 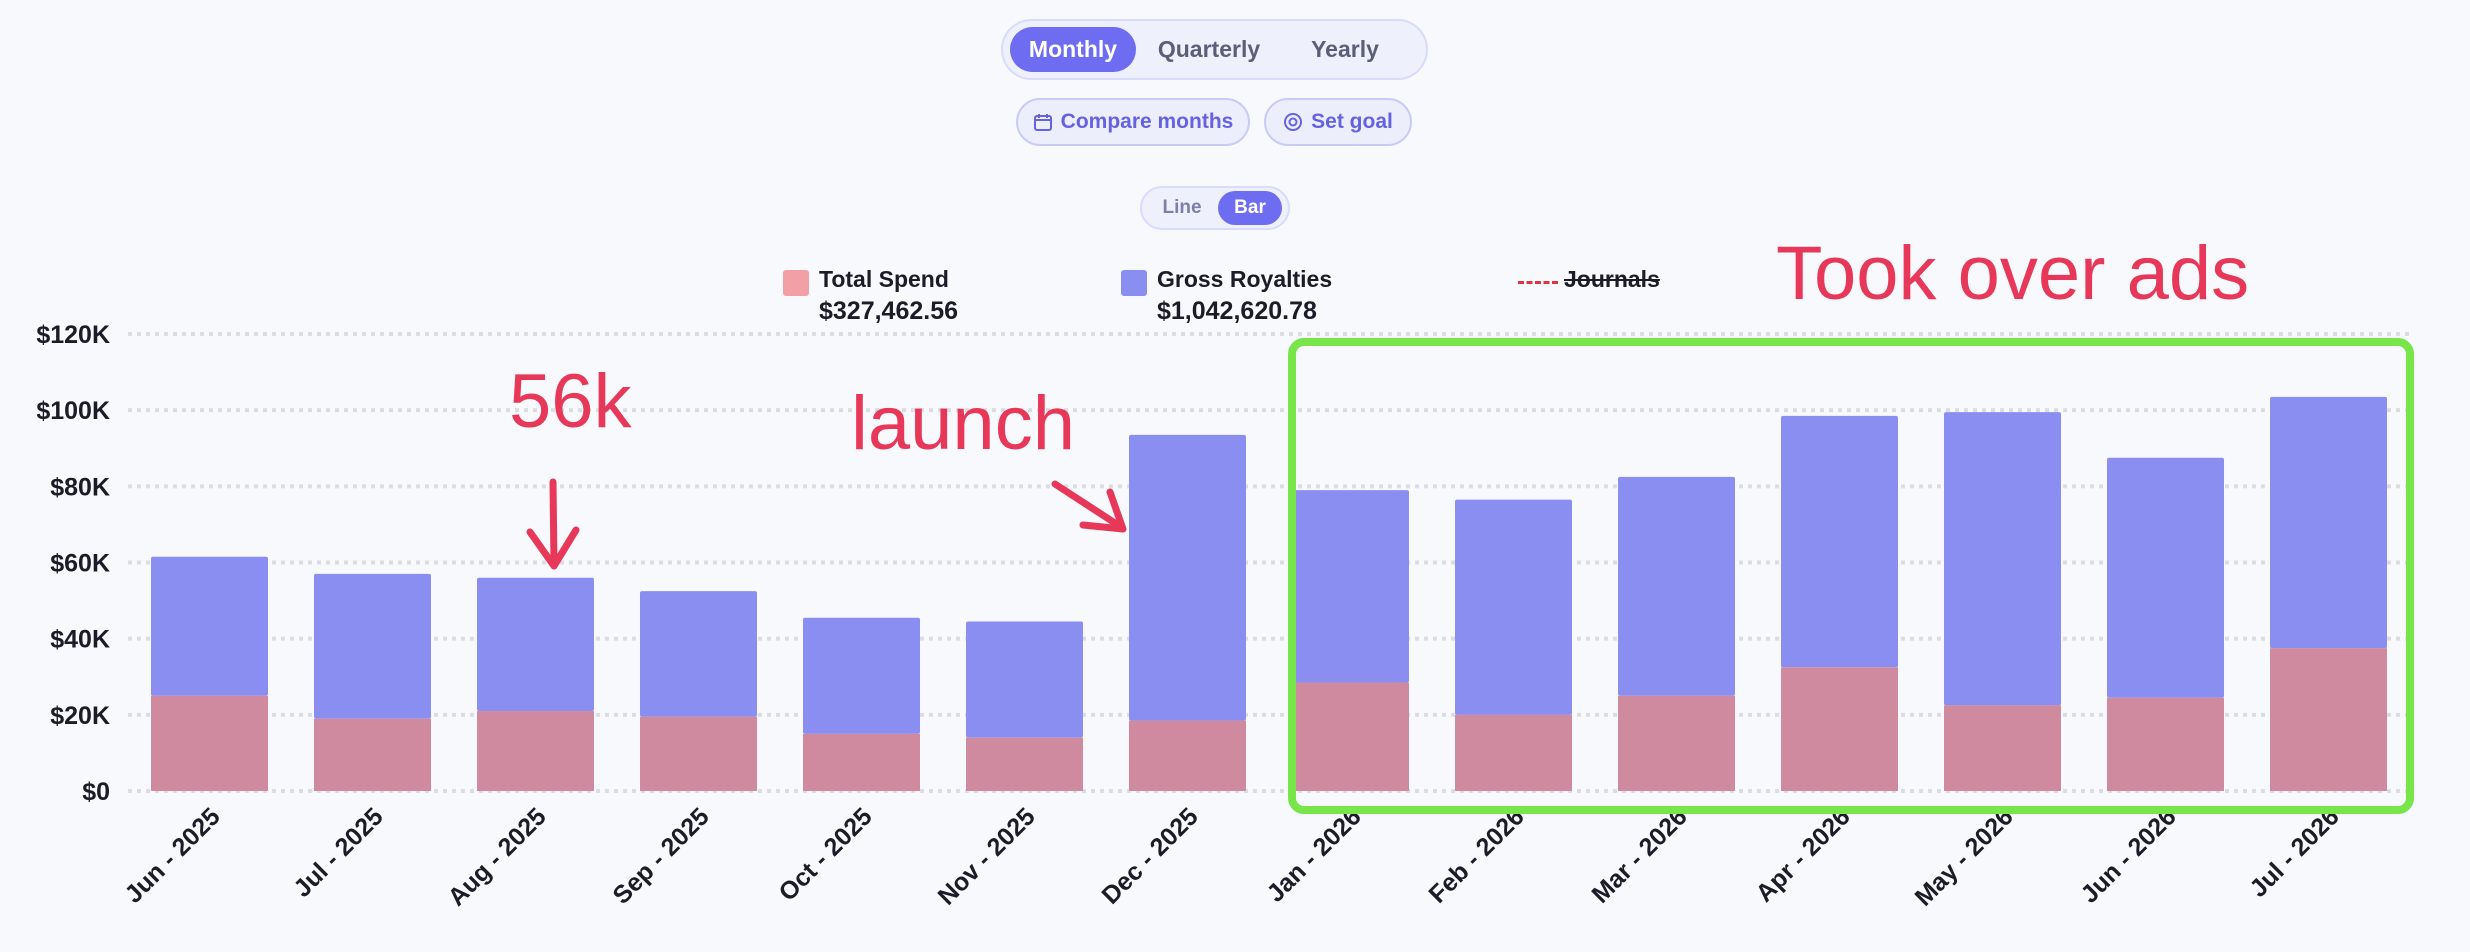 I want to click on y-tick-label: $120K, so click(x=73, y=335).